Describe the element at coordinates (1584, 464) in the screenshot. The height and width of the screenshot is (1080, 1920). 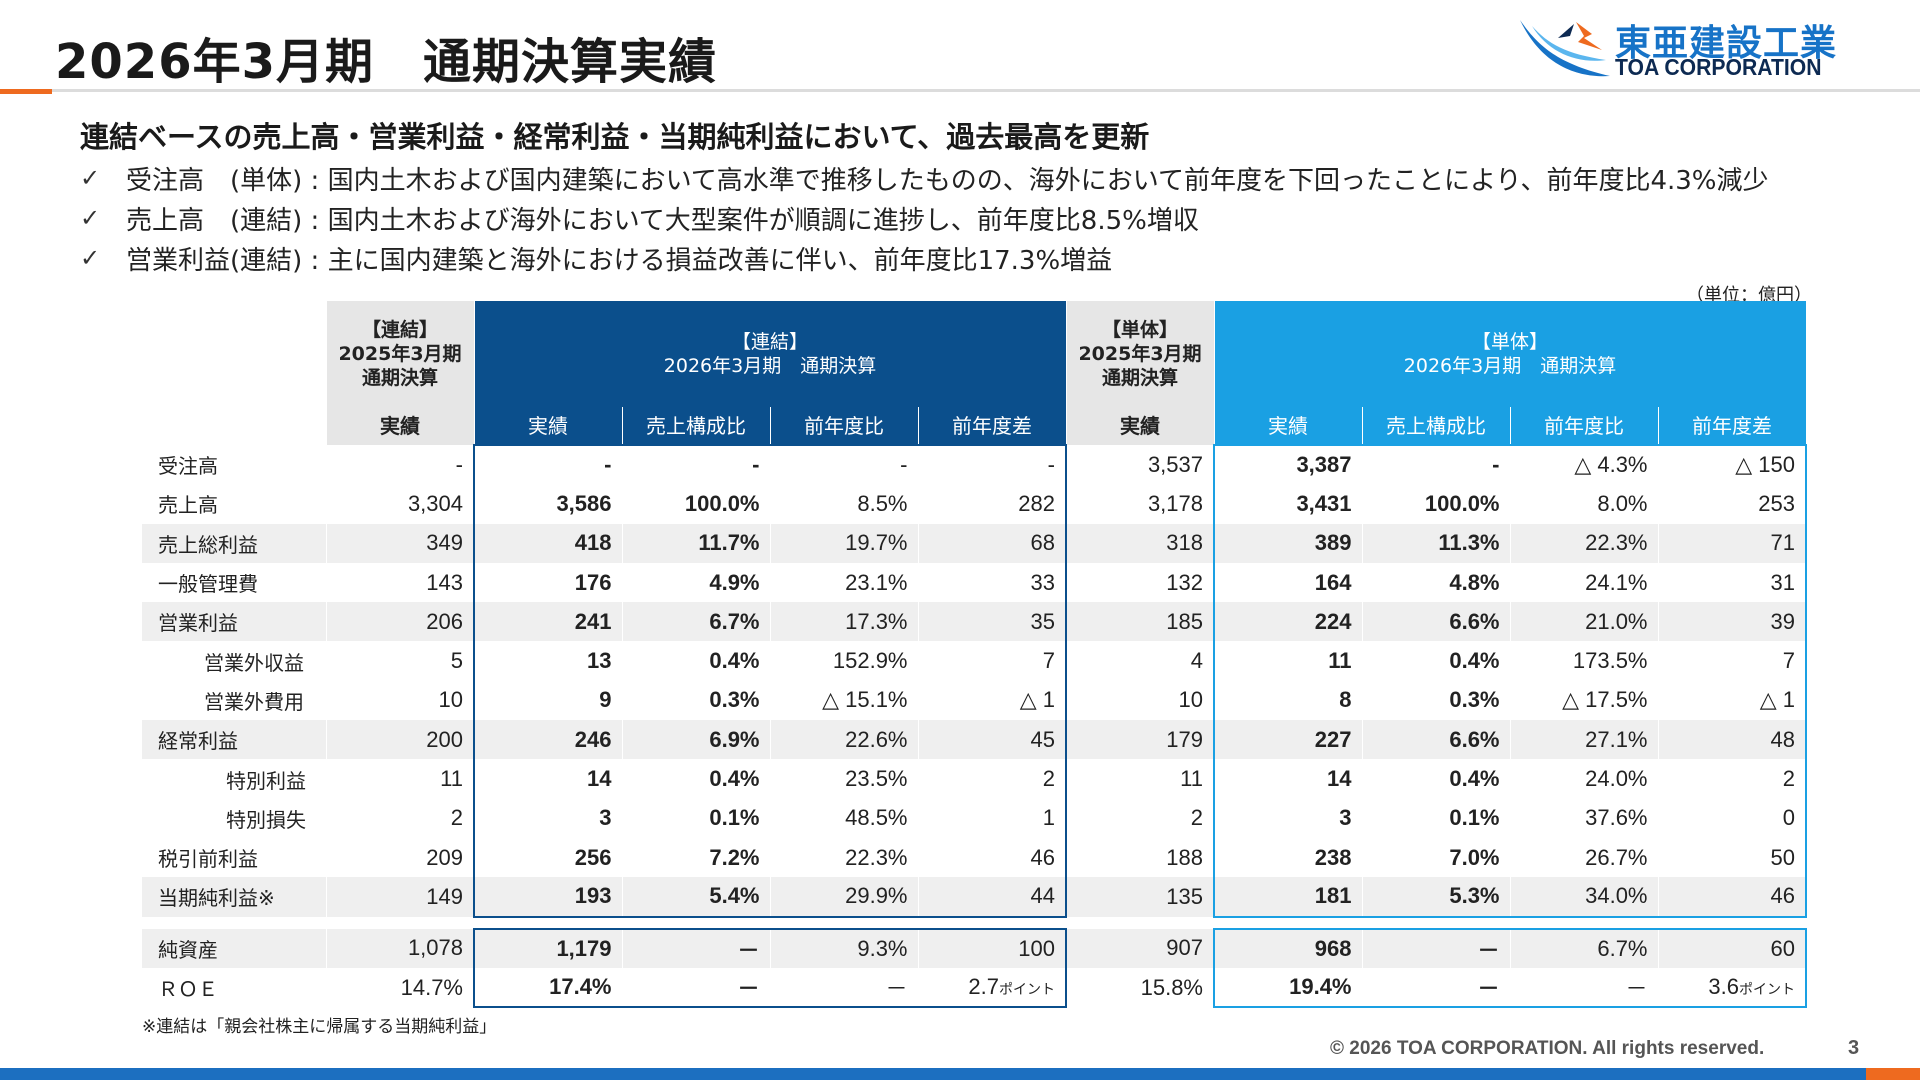
I see `table-cell: △ 4.3%` at that location.